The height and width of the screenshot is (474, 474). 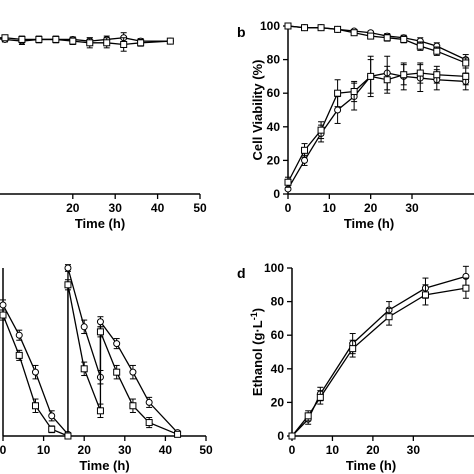 I want to click on panel-d-x-tick-label: 30, so click(x=414, y=450).